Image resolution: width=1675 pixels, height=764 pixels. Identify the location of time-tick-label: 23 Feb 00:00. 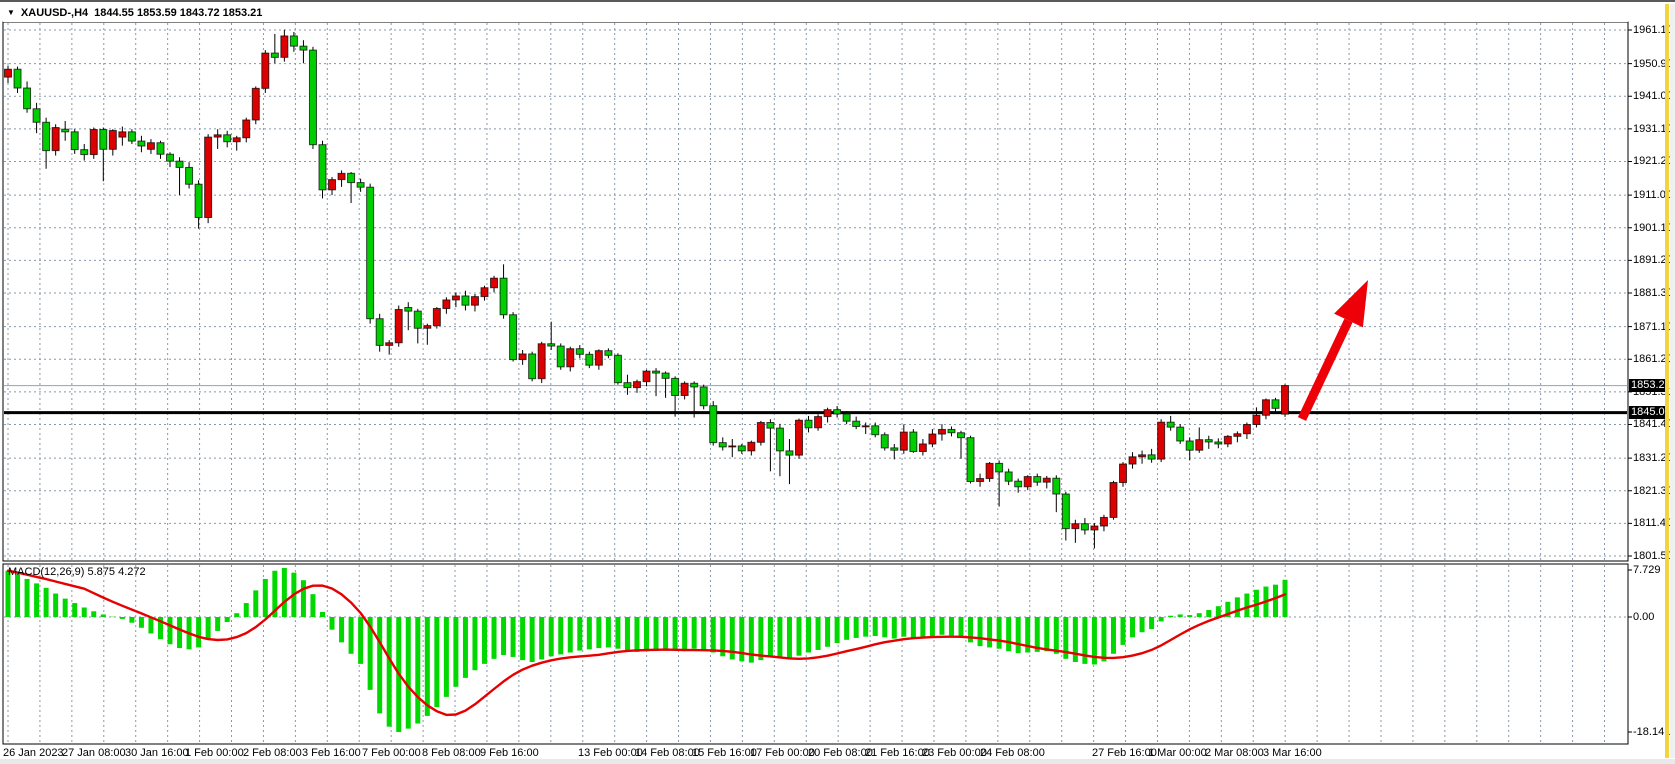
(954, 753).